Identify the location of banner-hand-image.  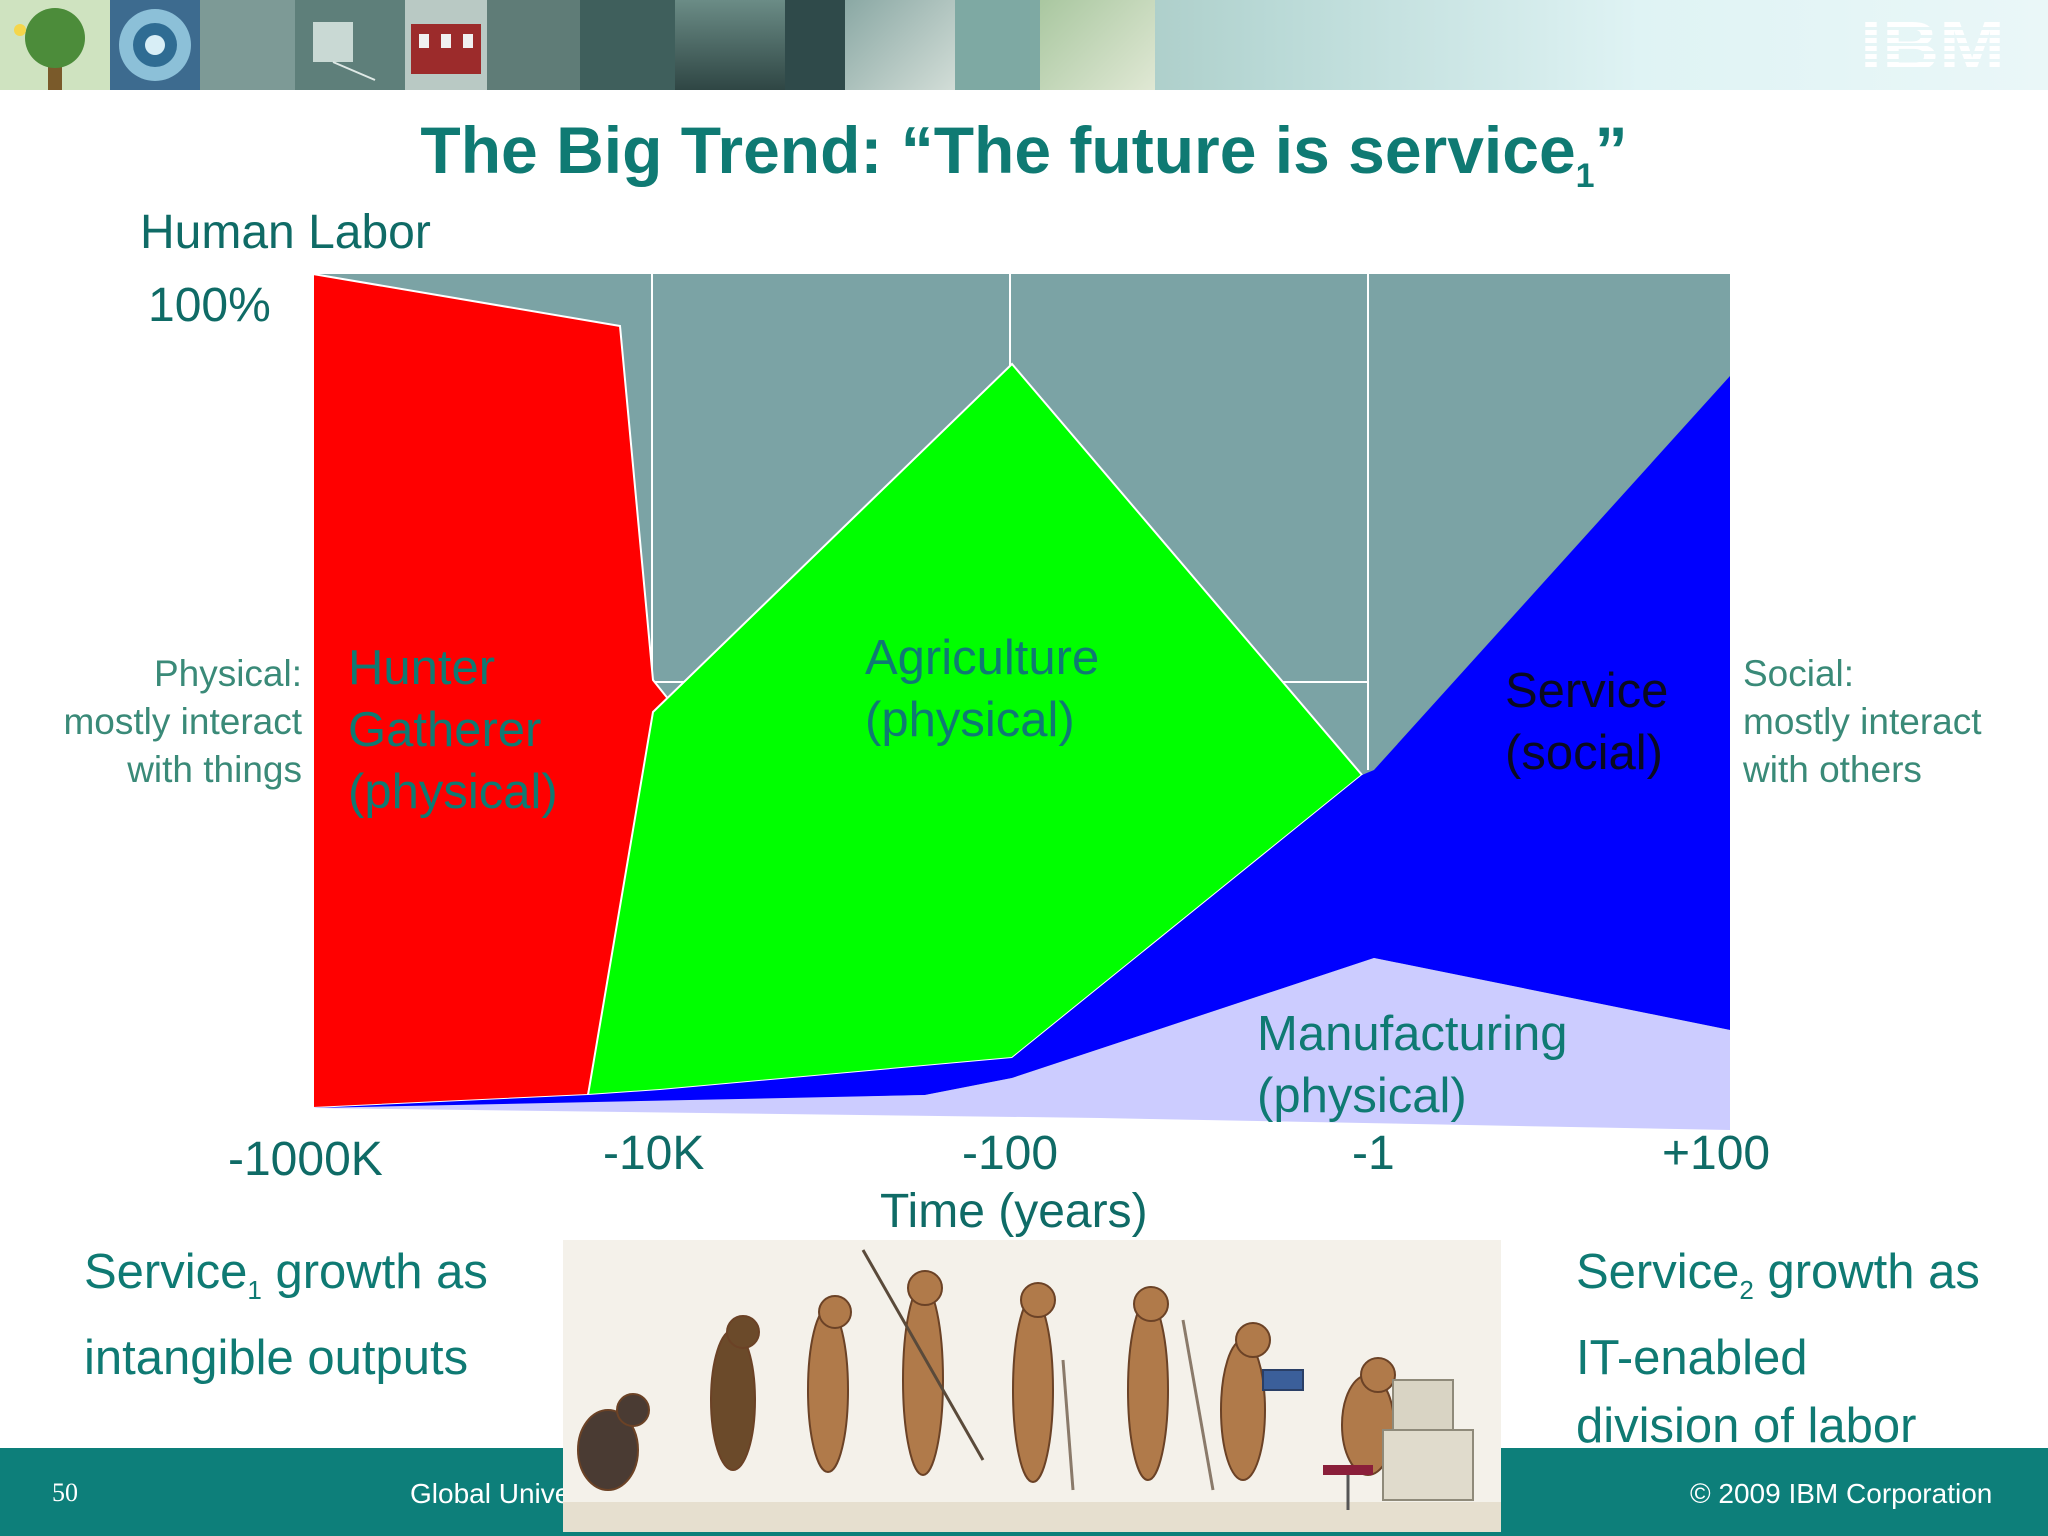
(1097, 45).